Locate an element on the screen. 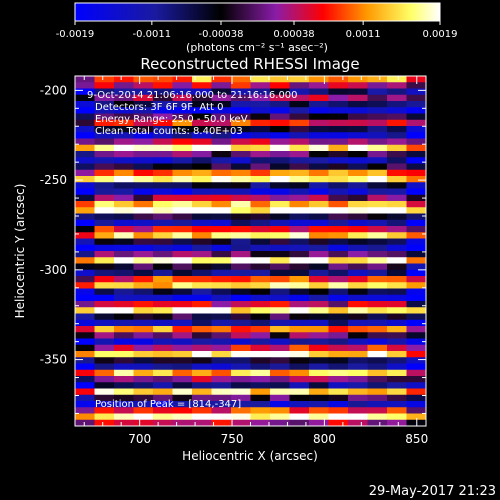 The height and width of the screenshot is (500, 500). y-tick-label: -250 is located at coordinates (53, 180).